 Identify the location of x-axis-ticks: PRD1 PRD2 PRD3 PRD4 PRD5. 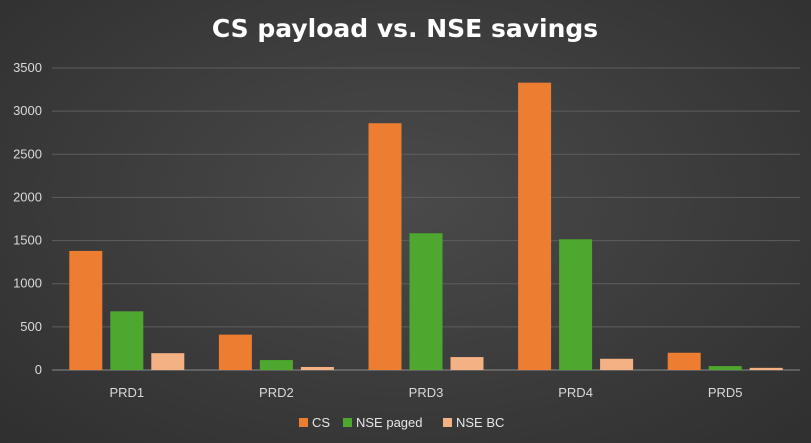
(425, 392).